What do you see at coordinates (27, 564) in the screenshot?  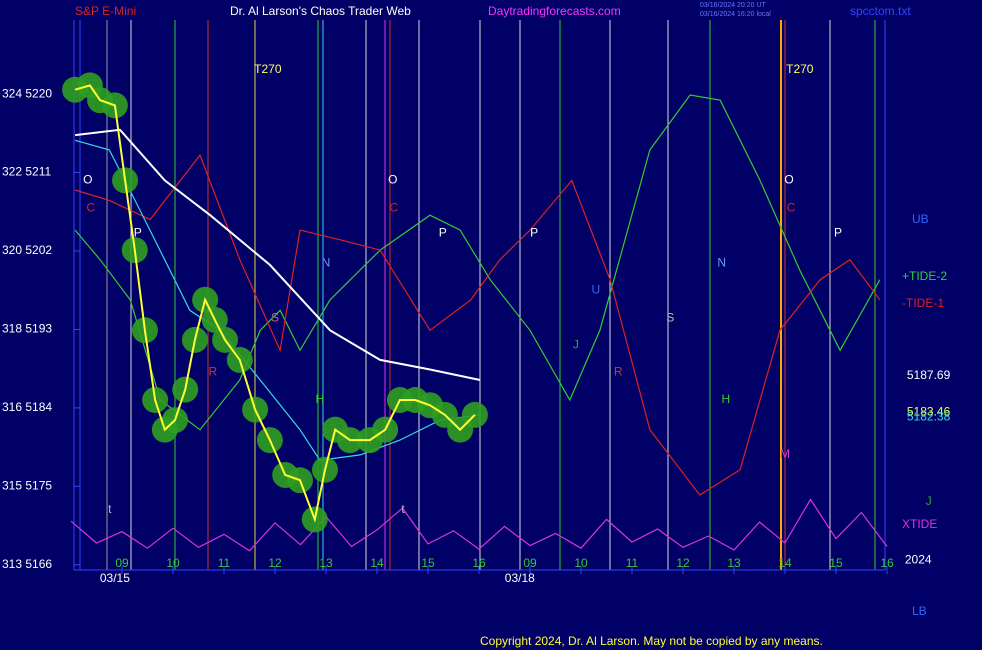 I see `y-tick-label: 313 5166` at bounding box center [27, 564].